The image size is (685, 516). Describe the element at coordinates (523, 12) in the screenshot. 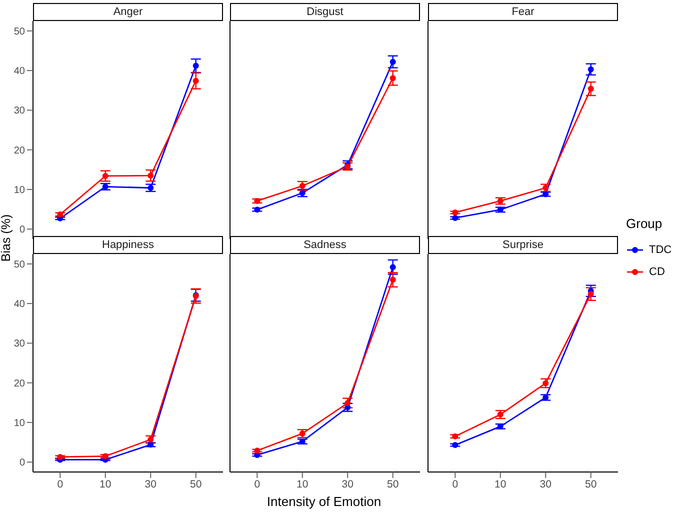

I see `chart-title: Fear` at that location.